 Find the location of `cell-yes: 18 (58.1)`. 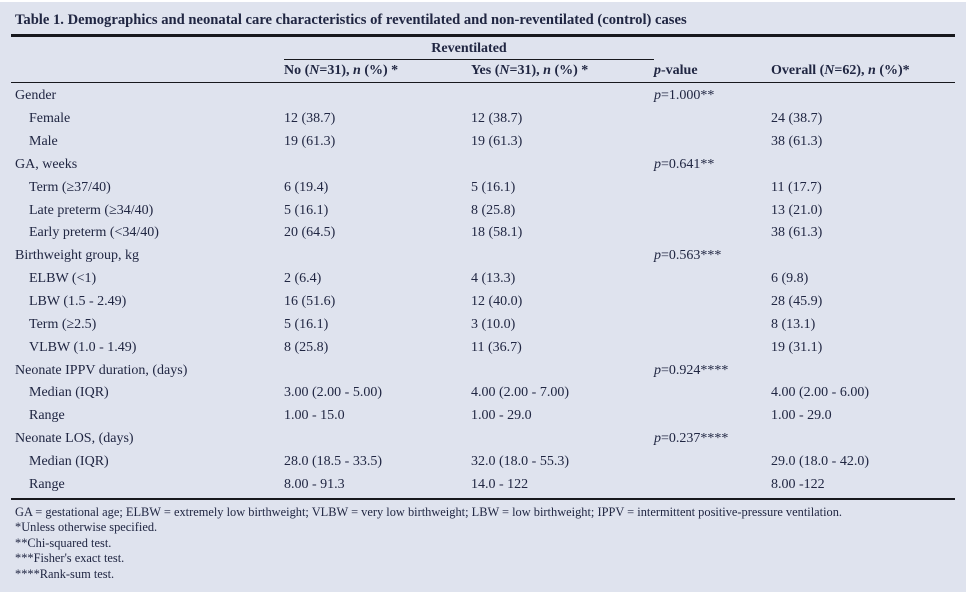

cell-yes: 18 (58.1) is located at coordinates (497, 233).